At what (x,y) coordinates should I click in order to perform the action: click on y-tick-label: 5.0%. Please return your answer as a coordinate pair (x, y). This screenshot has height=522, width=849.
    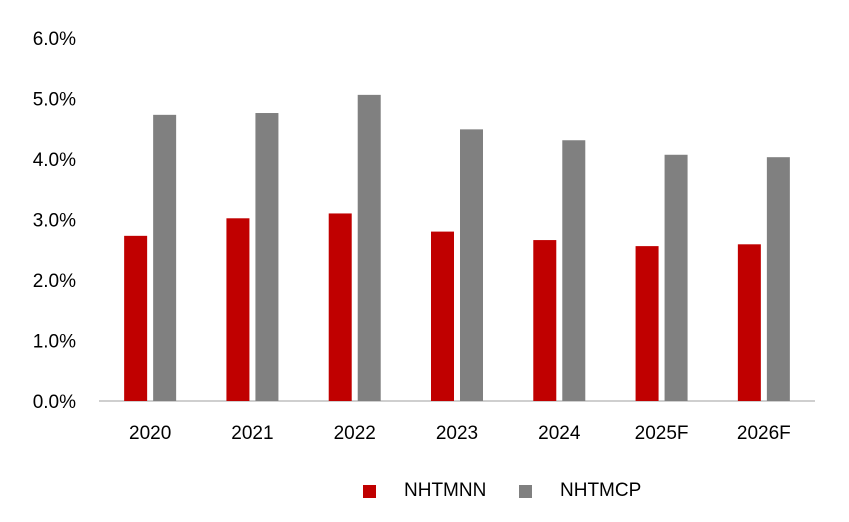
    Looking at the image, I should click on (54, 100).